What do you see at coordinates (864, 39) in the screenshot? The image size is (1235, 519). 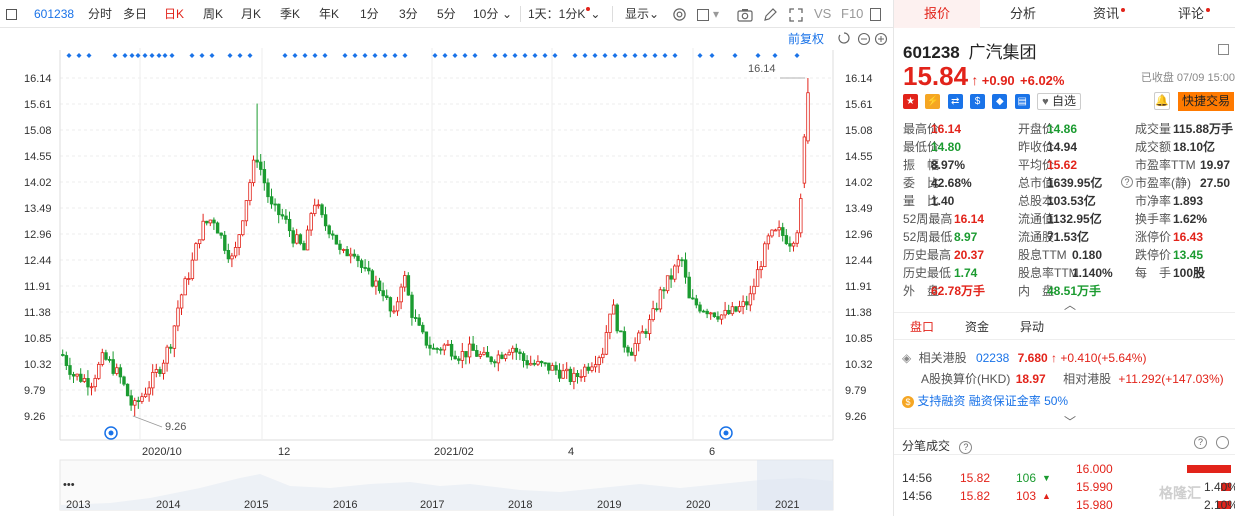 I see `zoom-out-icon` at bounding box center [864, 39].